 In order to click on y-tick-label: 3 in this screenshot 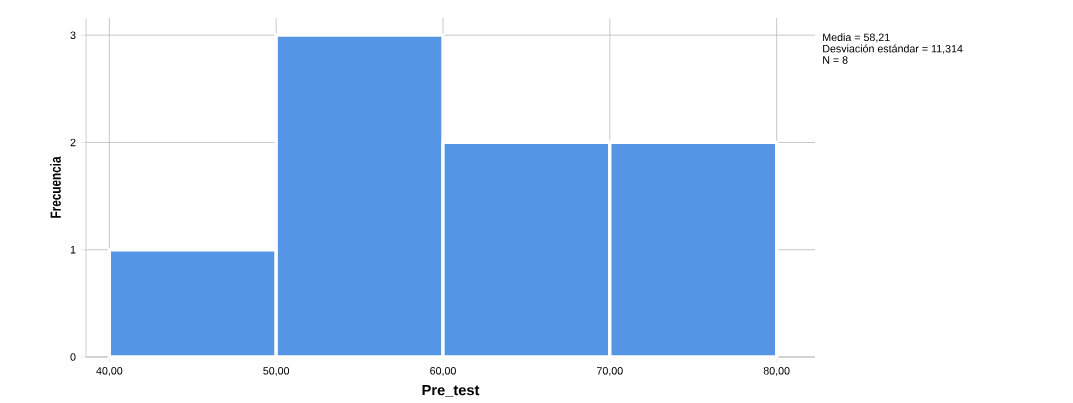, I will do `click(73, 35)`.